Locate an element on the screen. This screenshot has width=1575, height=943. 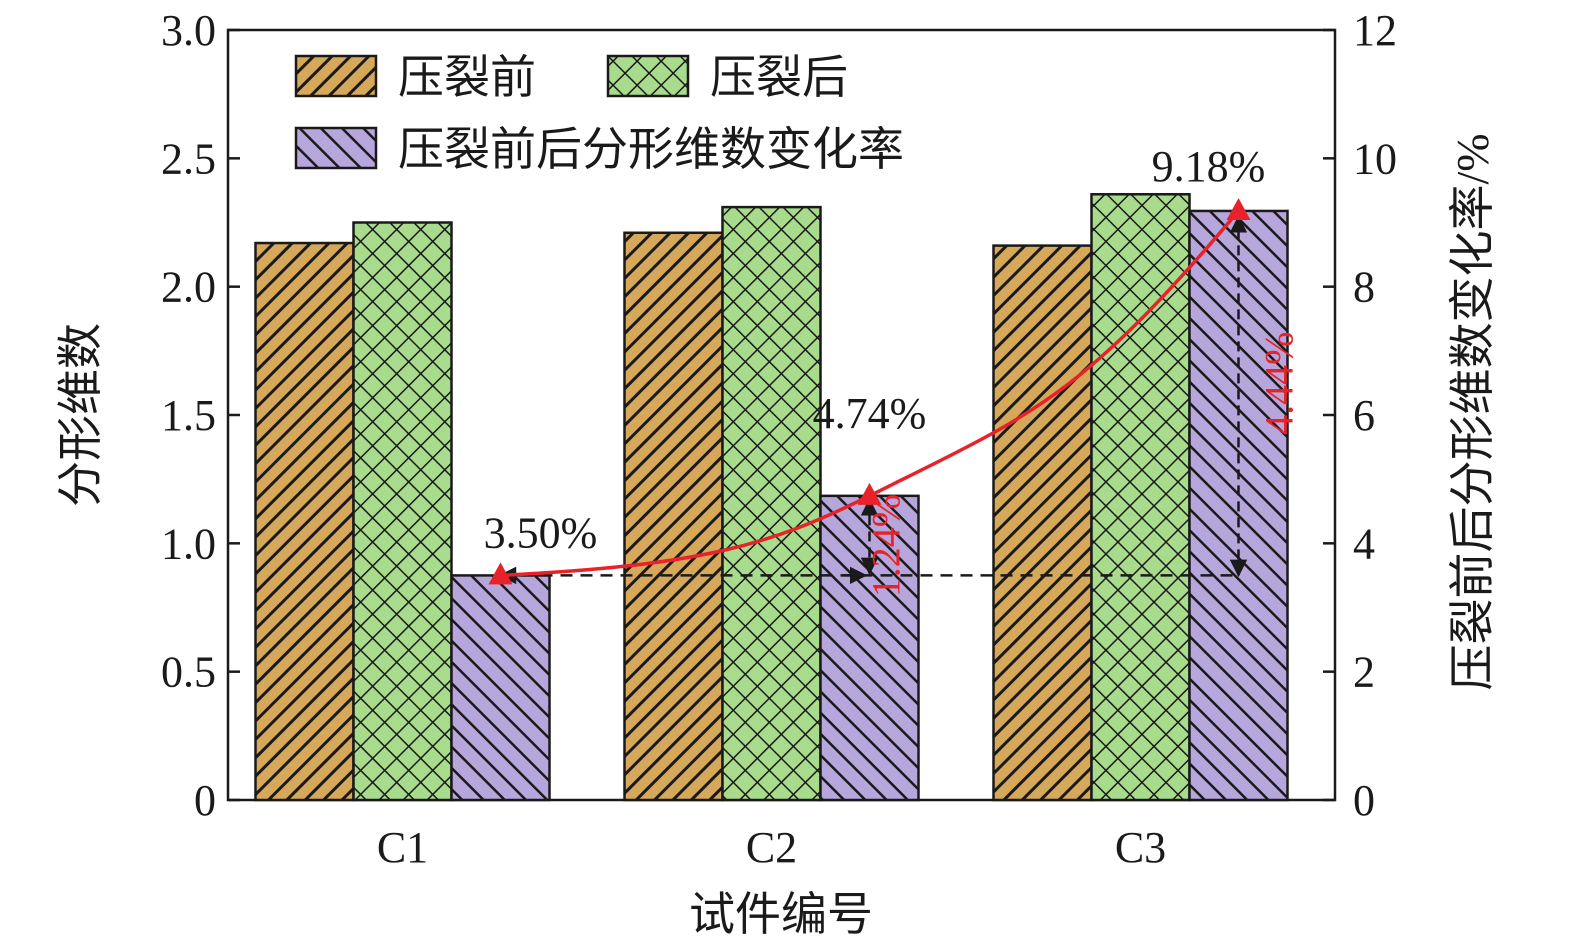
left-tick-label: 1.5 is located at coordinates (188, 415).